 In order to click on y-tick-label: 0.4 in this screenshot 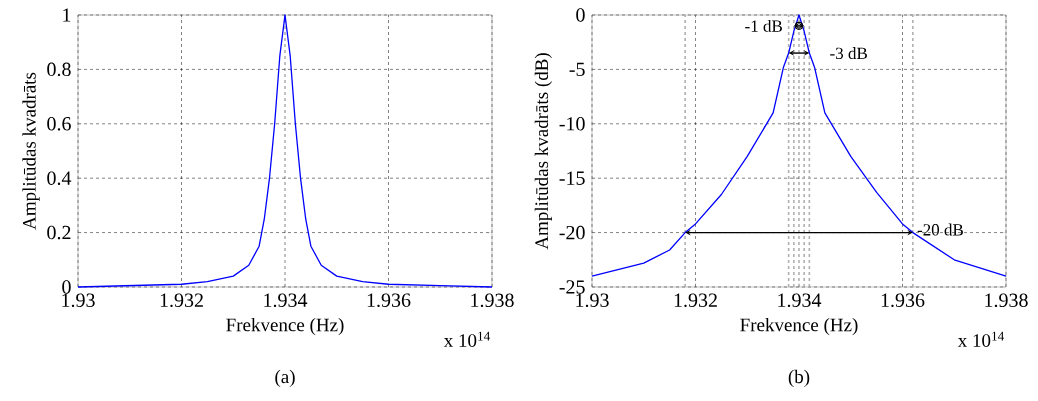, I will do `click(59, 178)`.